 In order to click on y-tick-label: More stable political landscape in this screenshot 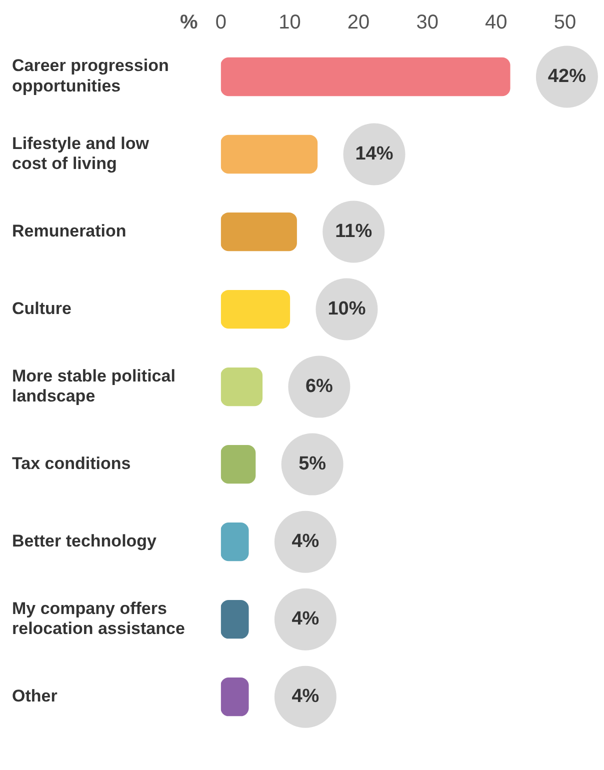, I will do `click(94, 386)`.